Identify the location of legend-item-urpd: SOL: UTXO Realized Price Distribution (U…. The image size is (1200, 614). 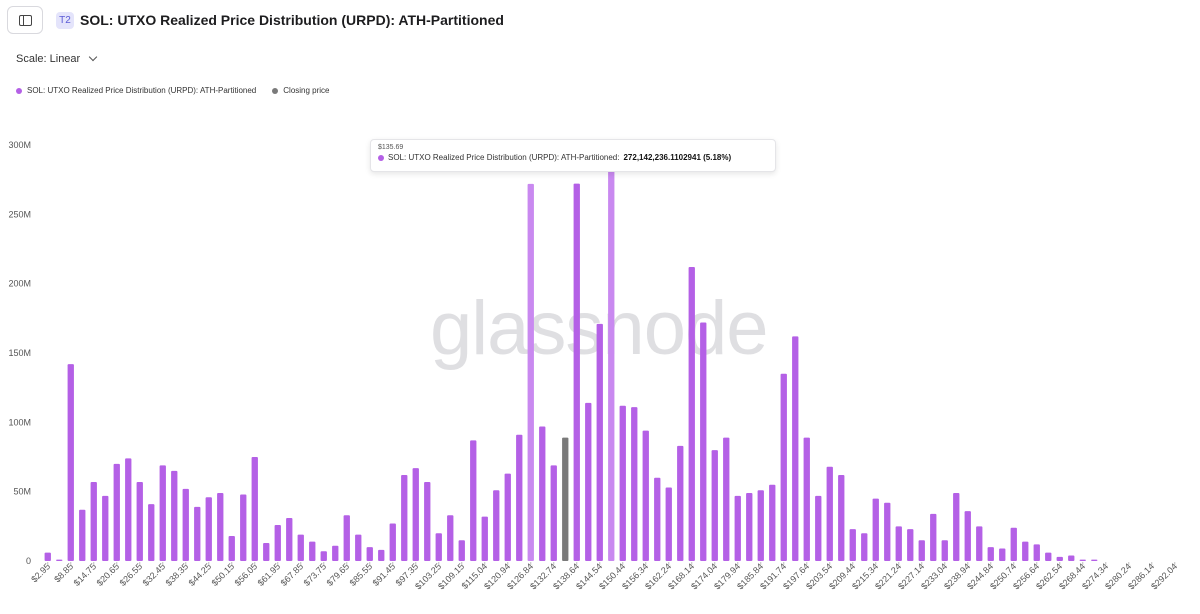
(136, 90).